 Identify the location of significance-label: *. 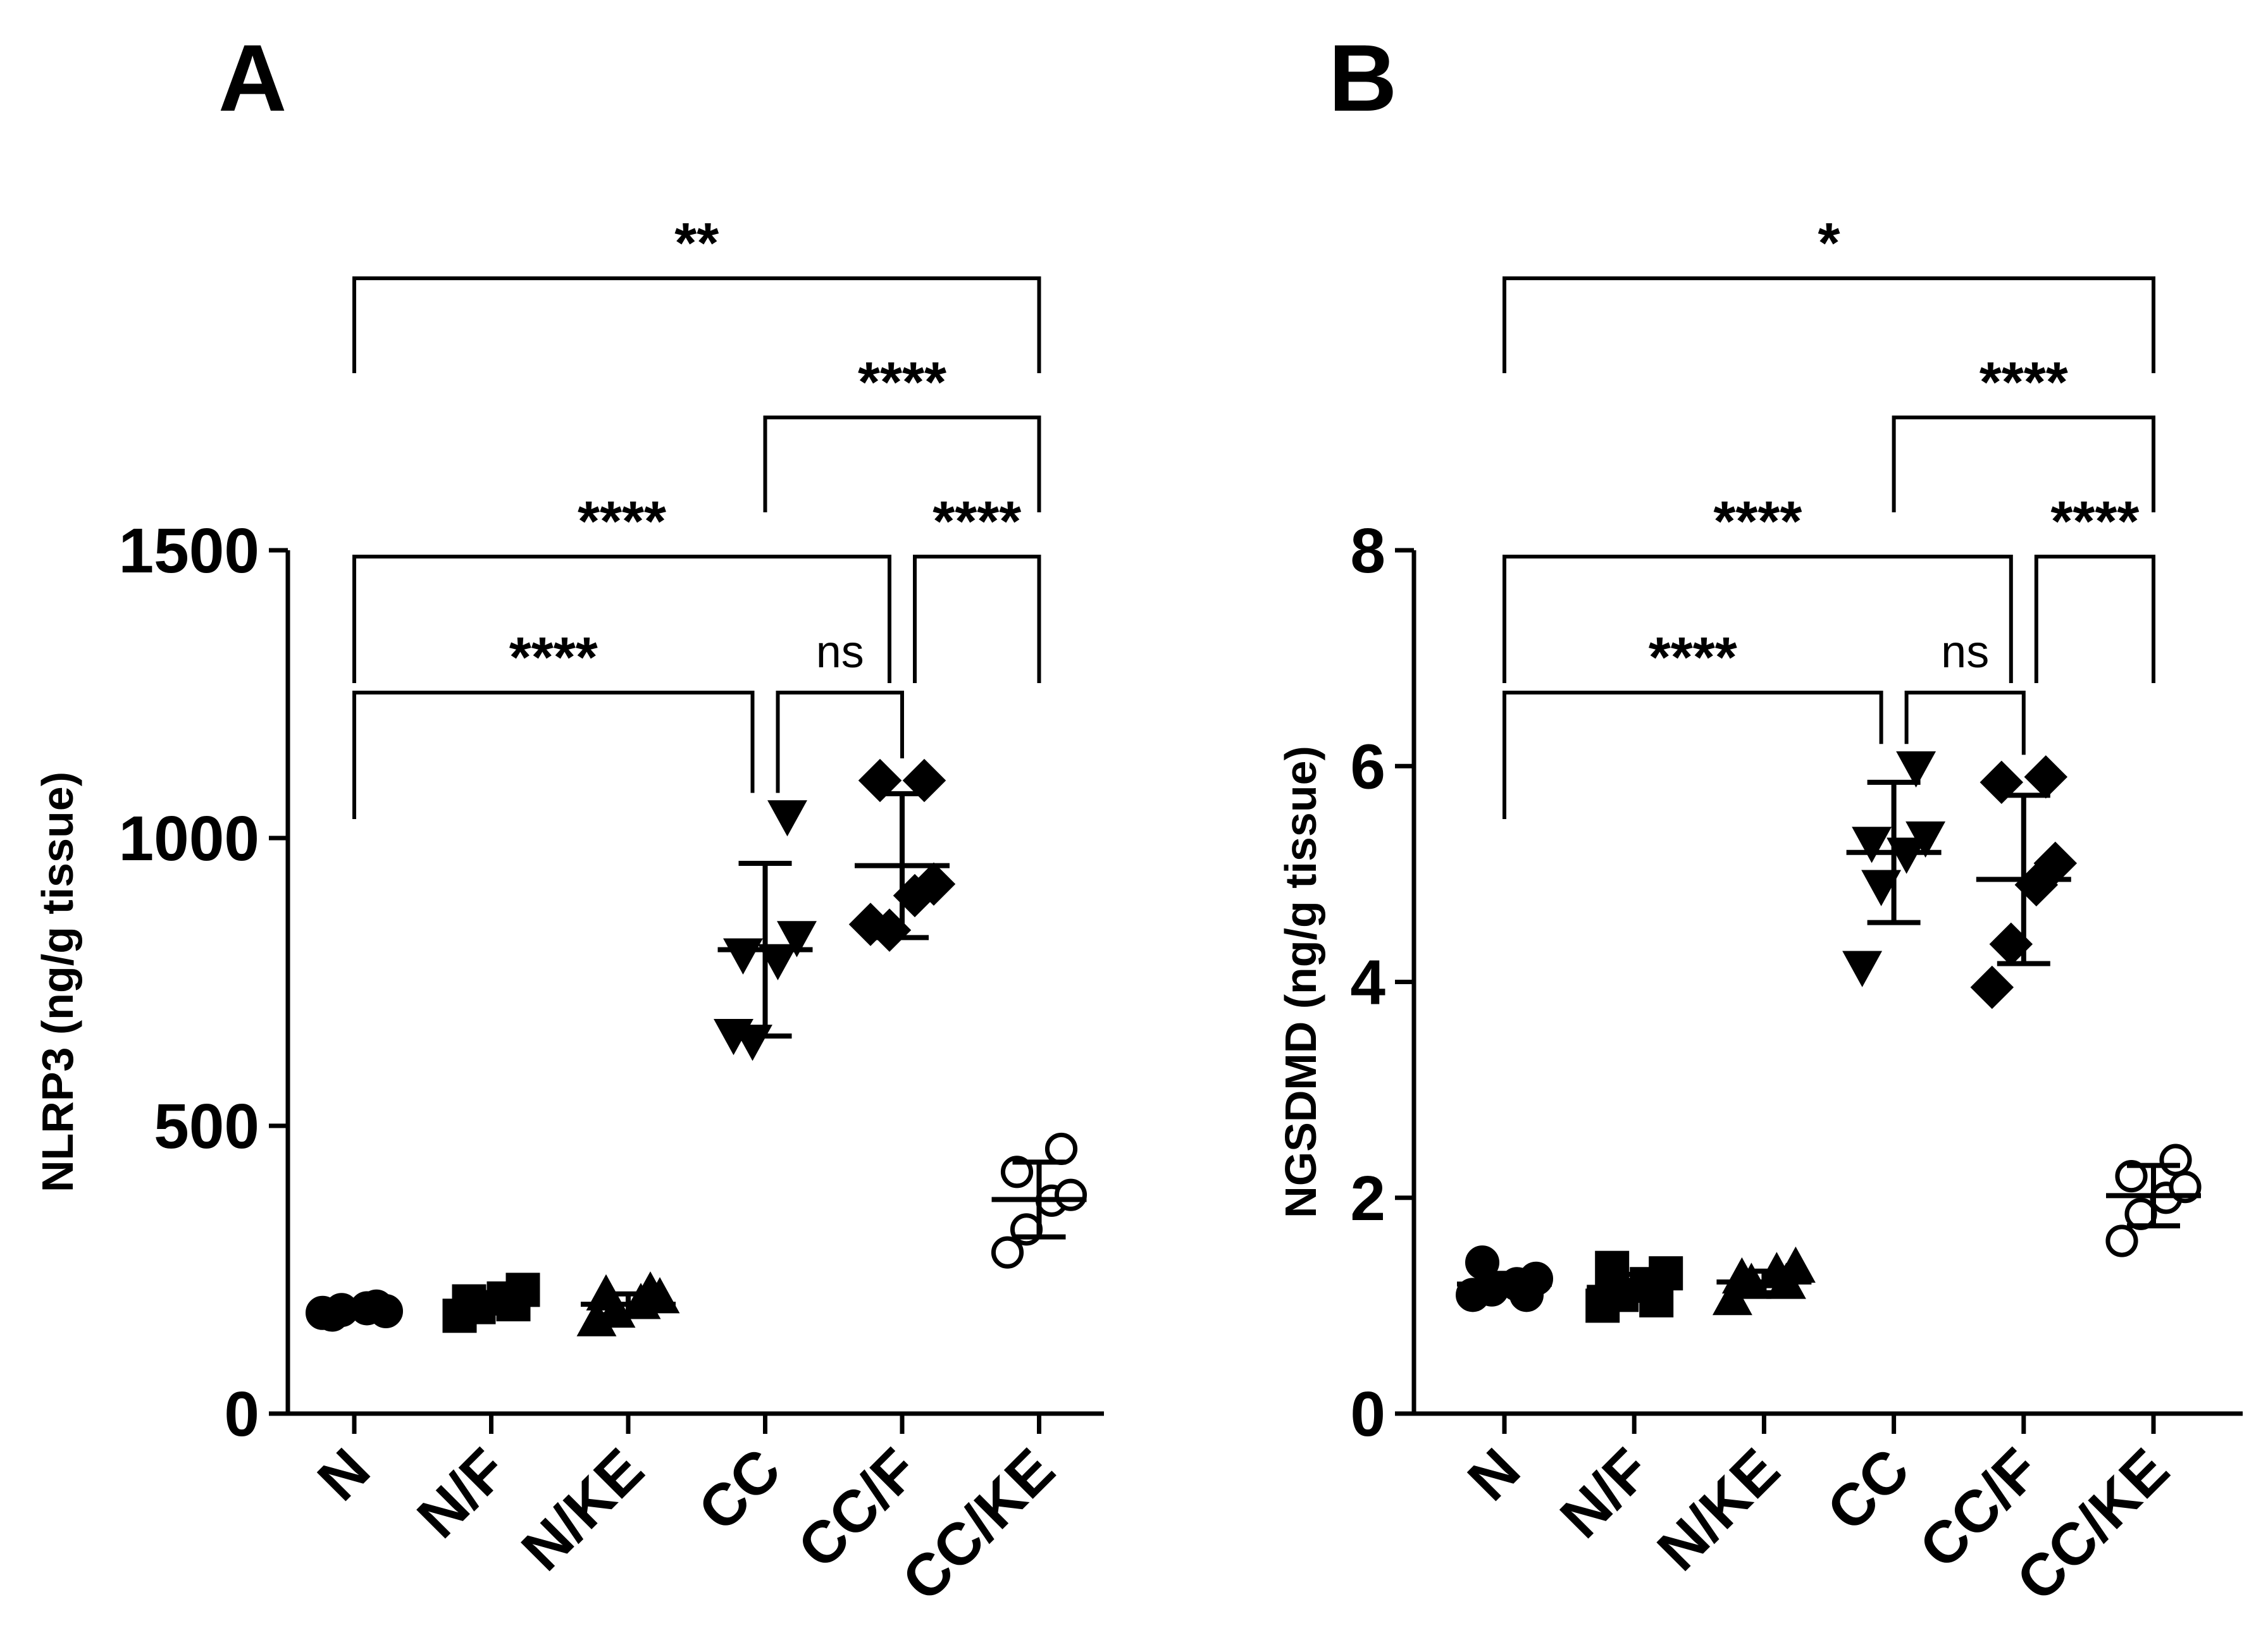
(1829, 243).